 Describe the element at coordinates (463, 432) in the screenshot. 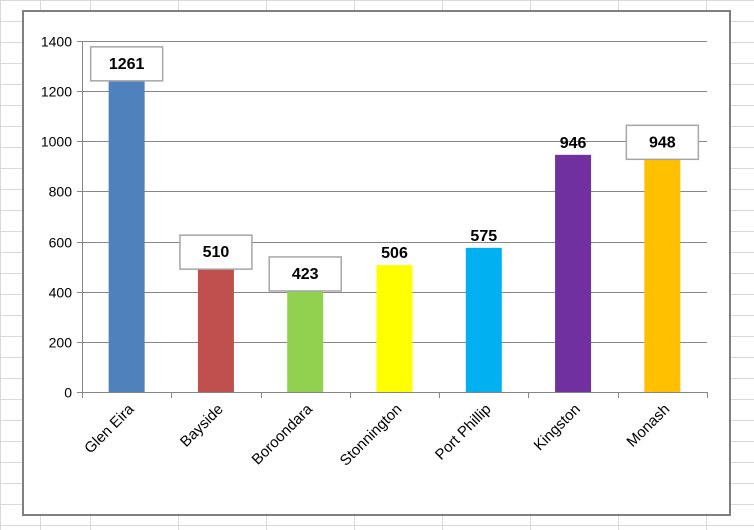

I see `x-category-label: Port Phillip` at that location.